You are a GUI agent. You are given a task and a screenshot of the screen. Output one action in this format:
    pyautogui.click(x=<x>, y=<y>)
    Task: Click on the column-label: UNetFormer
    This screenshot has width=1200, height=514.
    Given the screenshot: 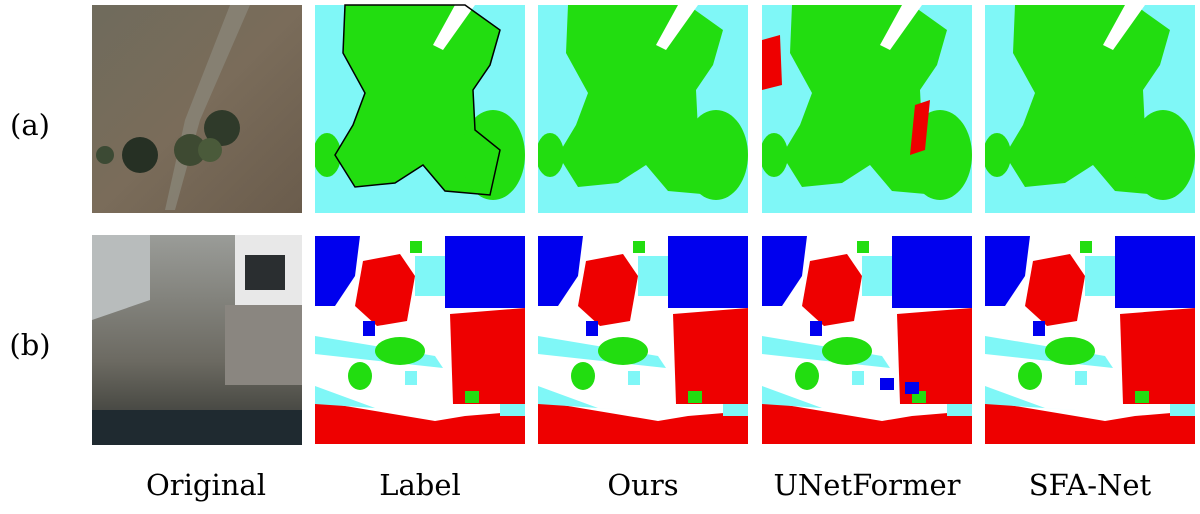 What is the action you would take?
    pyautogui.click(x=866, y=485)
    